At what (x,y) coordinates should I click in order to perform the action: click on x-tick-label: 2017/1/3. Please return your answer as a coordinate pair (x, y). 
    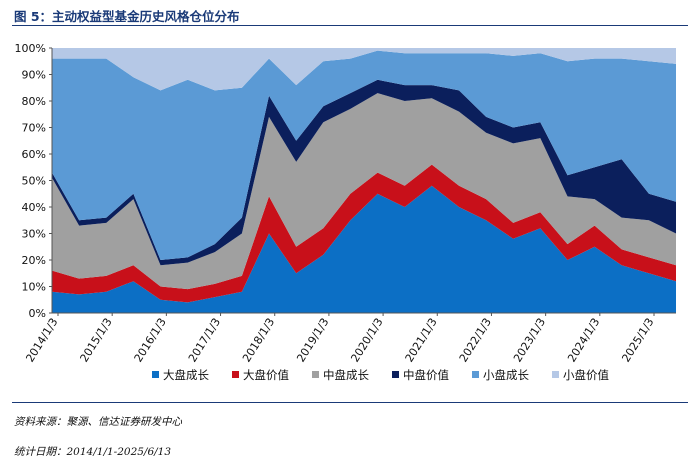
    Looking at the image, I should click on (204, 340).